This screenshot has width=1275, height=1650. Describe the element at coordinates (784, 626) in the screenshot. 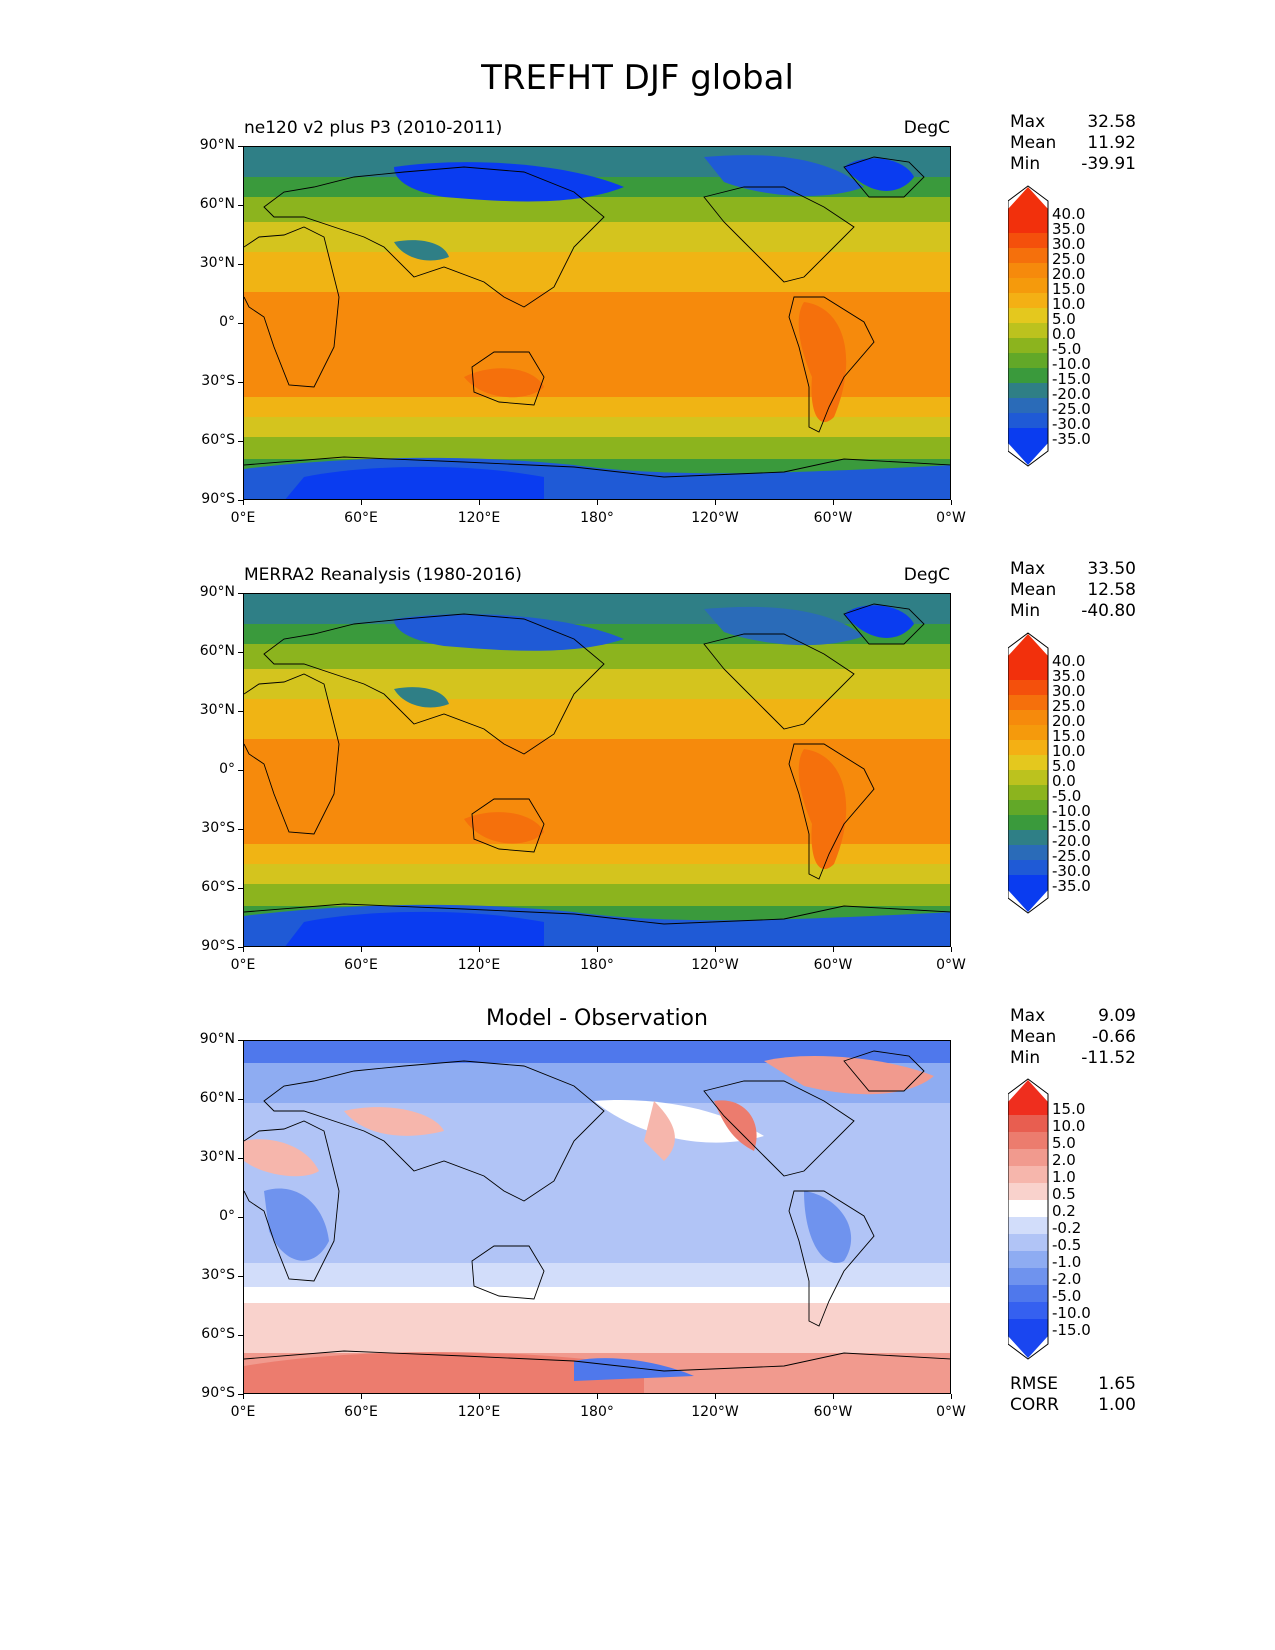

I see `north-america-cold` at that location.